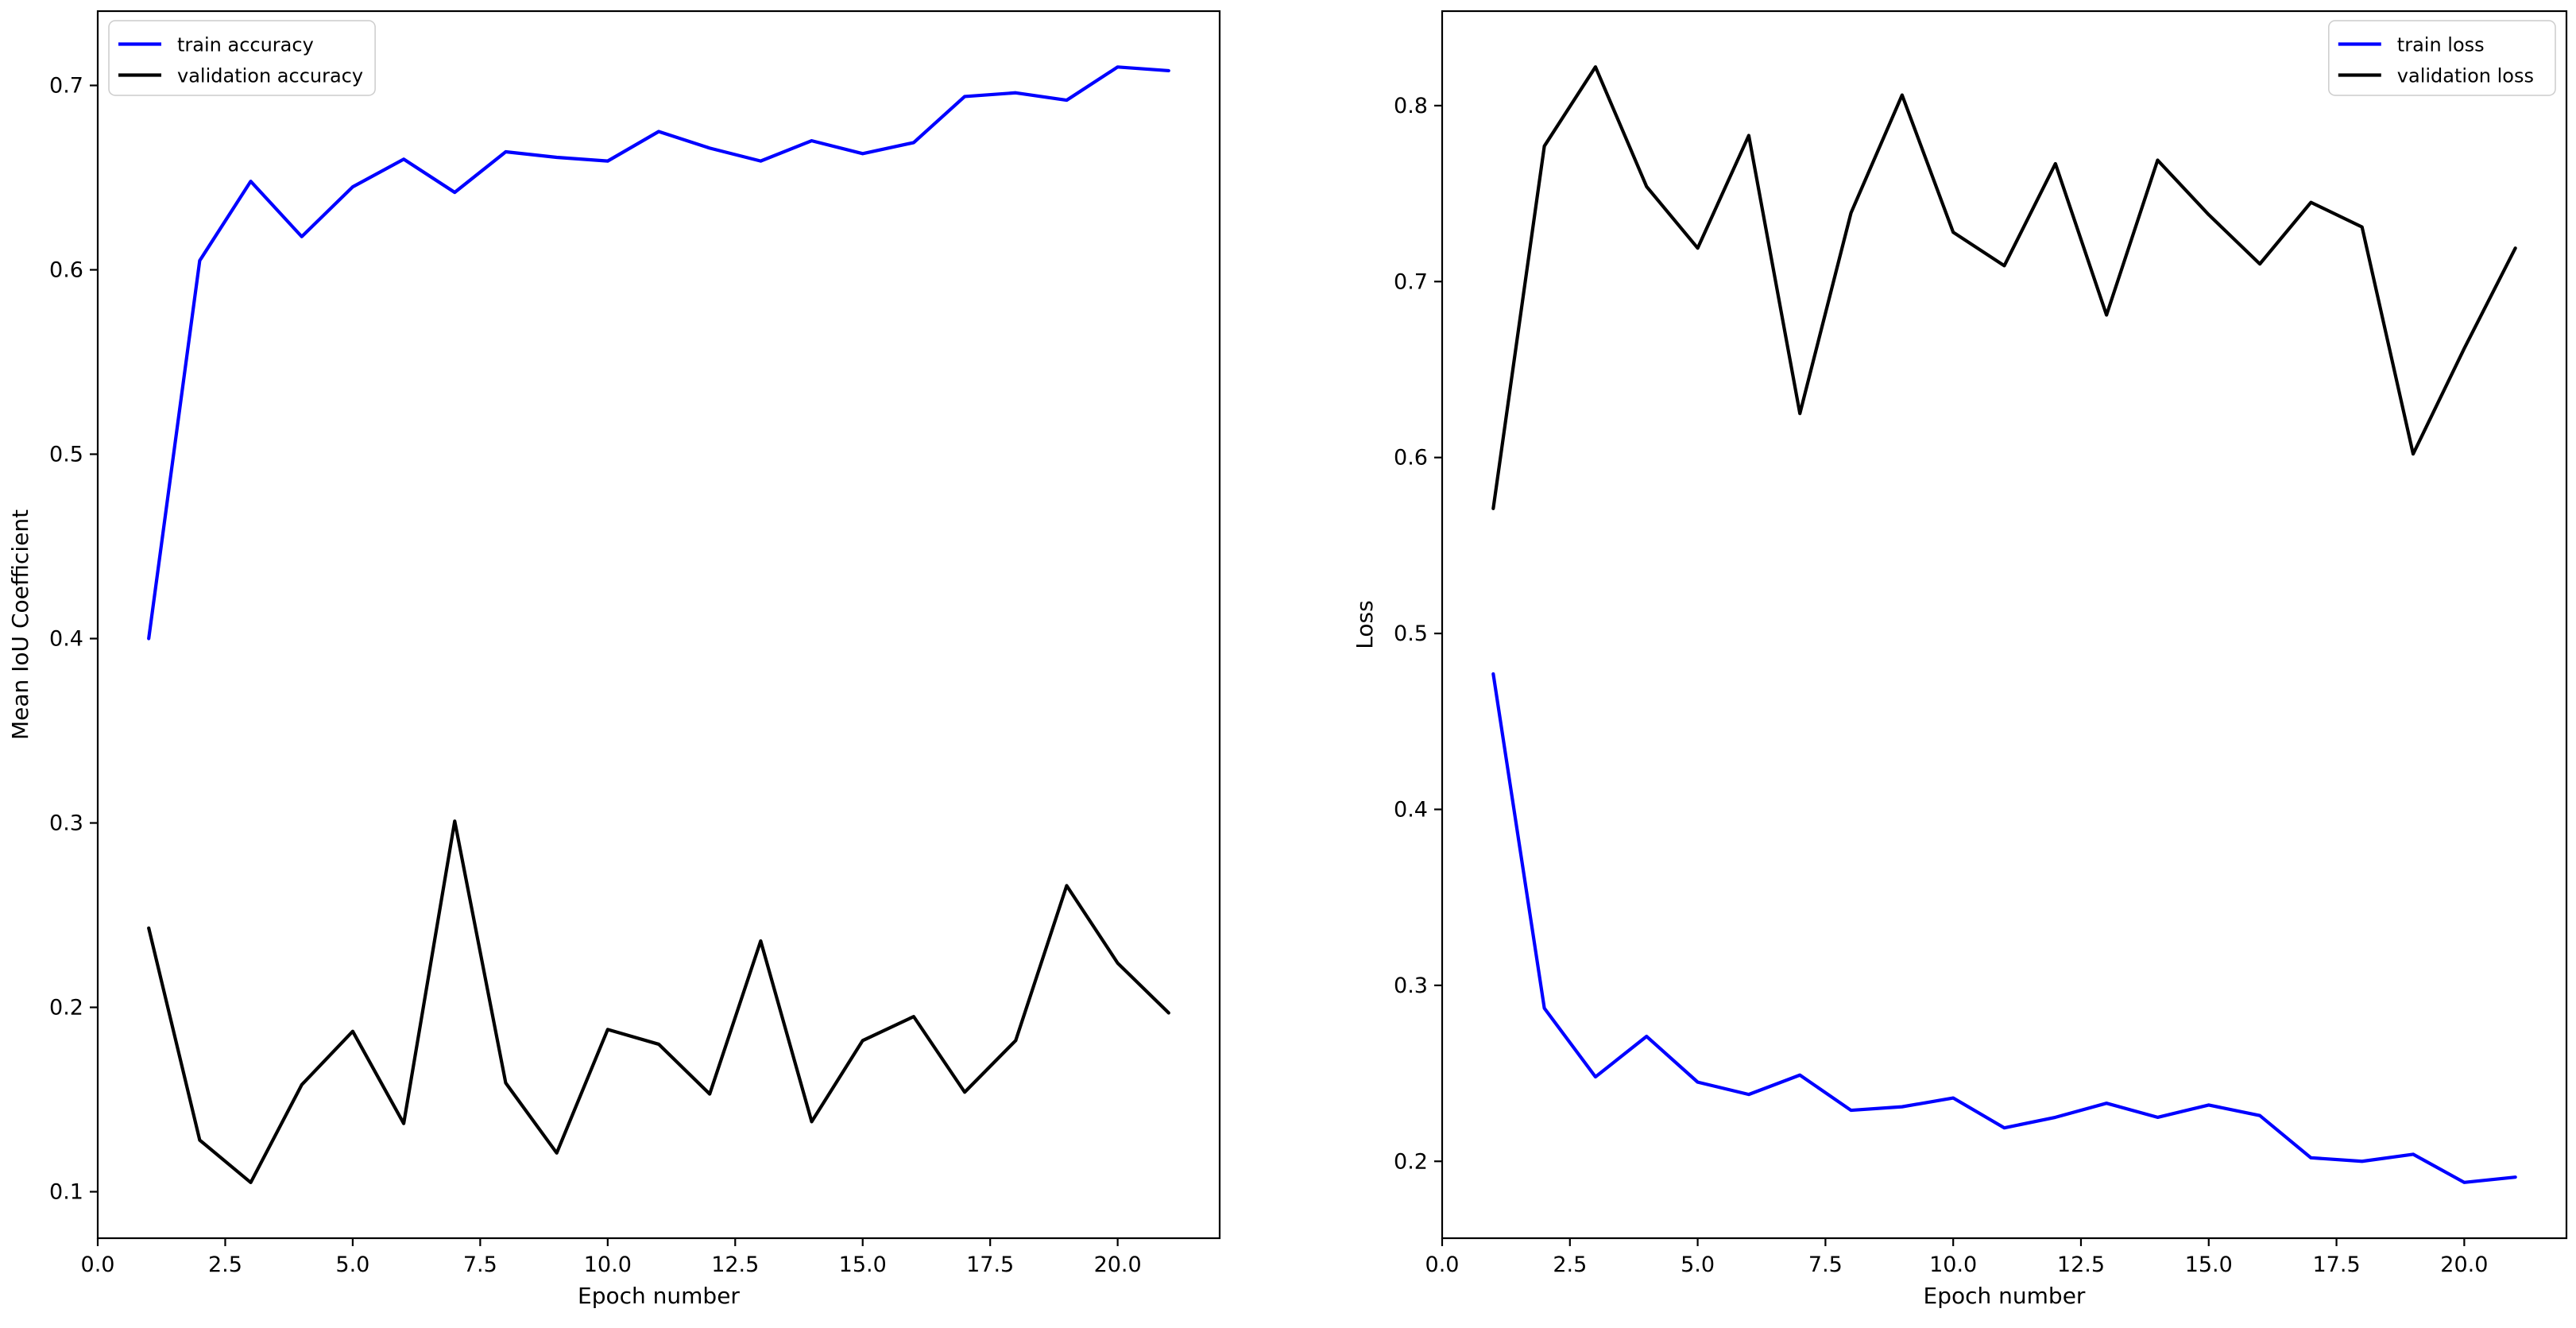 The image size is (2576, 1328). I want to click on y-axis-label: Loss, so click(1365, 624).